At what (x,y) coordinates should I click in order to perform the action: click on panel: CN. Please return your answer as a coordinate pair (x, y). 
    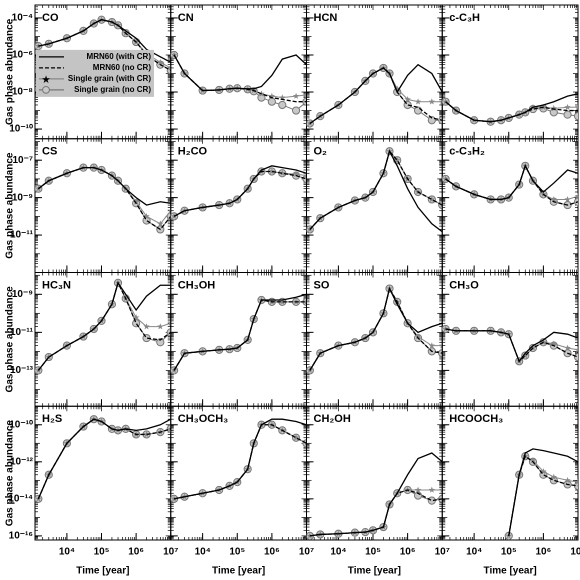
    Looking at the image, I should click on (238, 72).